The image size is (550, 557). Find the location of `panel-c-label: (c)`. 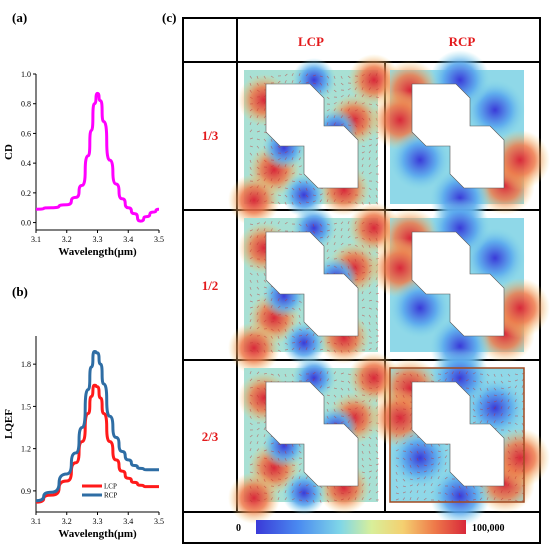

panel-c-label: (c) is located at coordinates (169, 17).